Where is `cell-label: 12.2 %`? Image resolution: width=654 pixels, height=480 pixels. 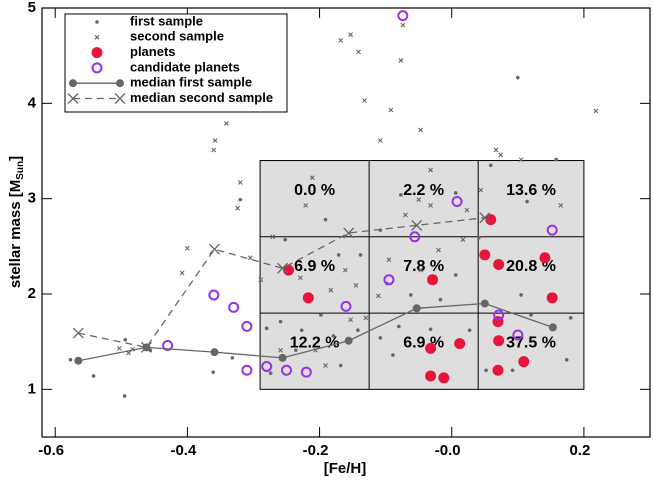 cell-label: 12.2 % is located at coordinates (315, 342).